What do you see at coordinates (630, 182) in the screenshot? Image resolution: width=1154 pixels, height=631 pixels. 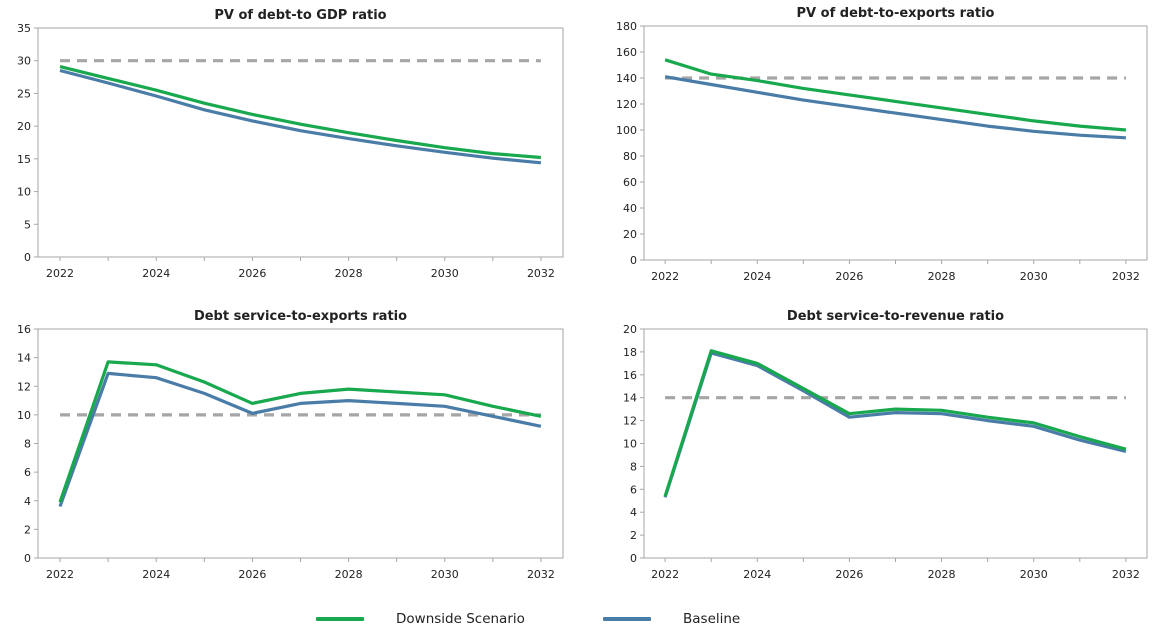 I see `y-tick-label: 60` at bounding box center [630, 182].